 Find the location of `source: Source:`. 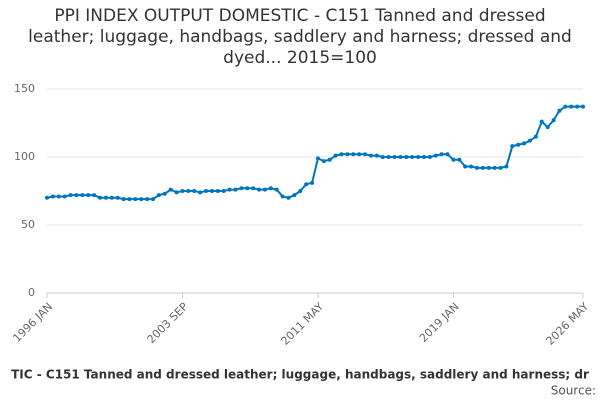

source: Source: is located at coordinates (573, 391).